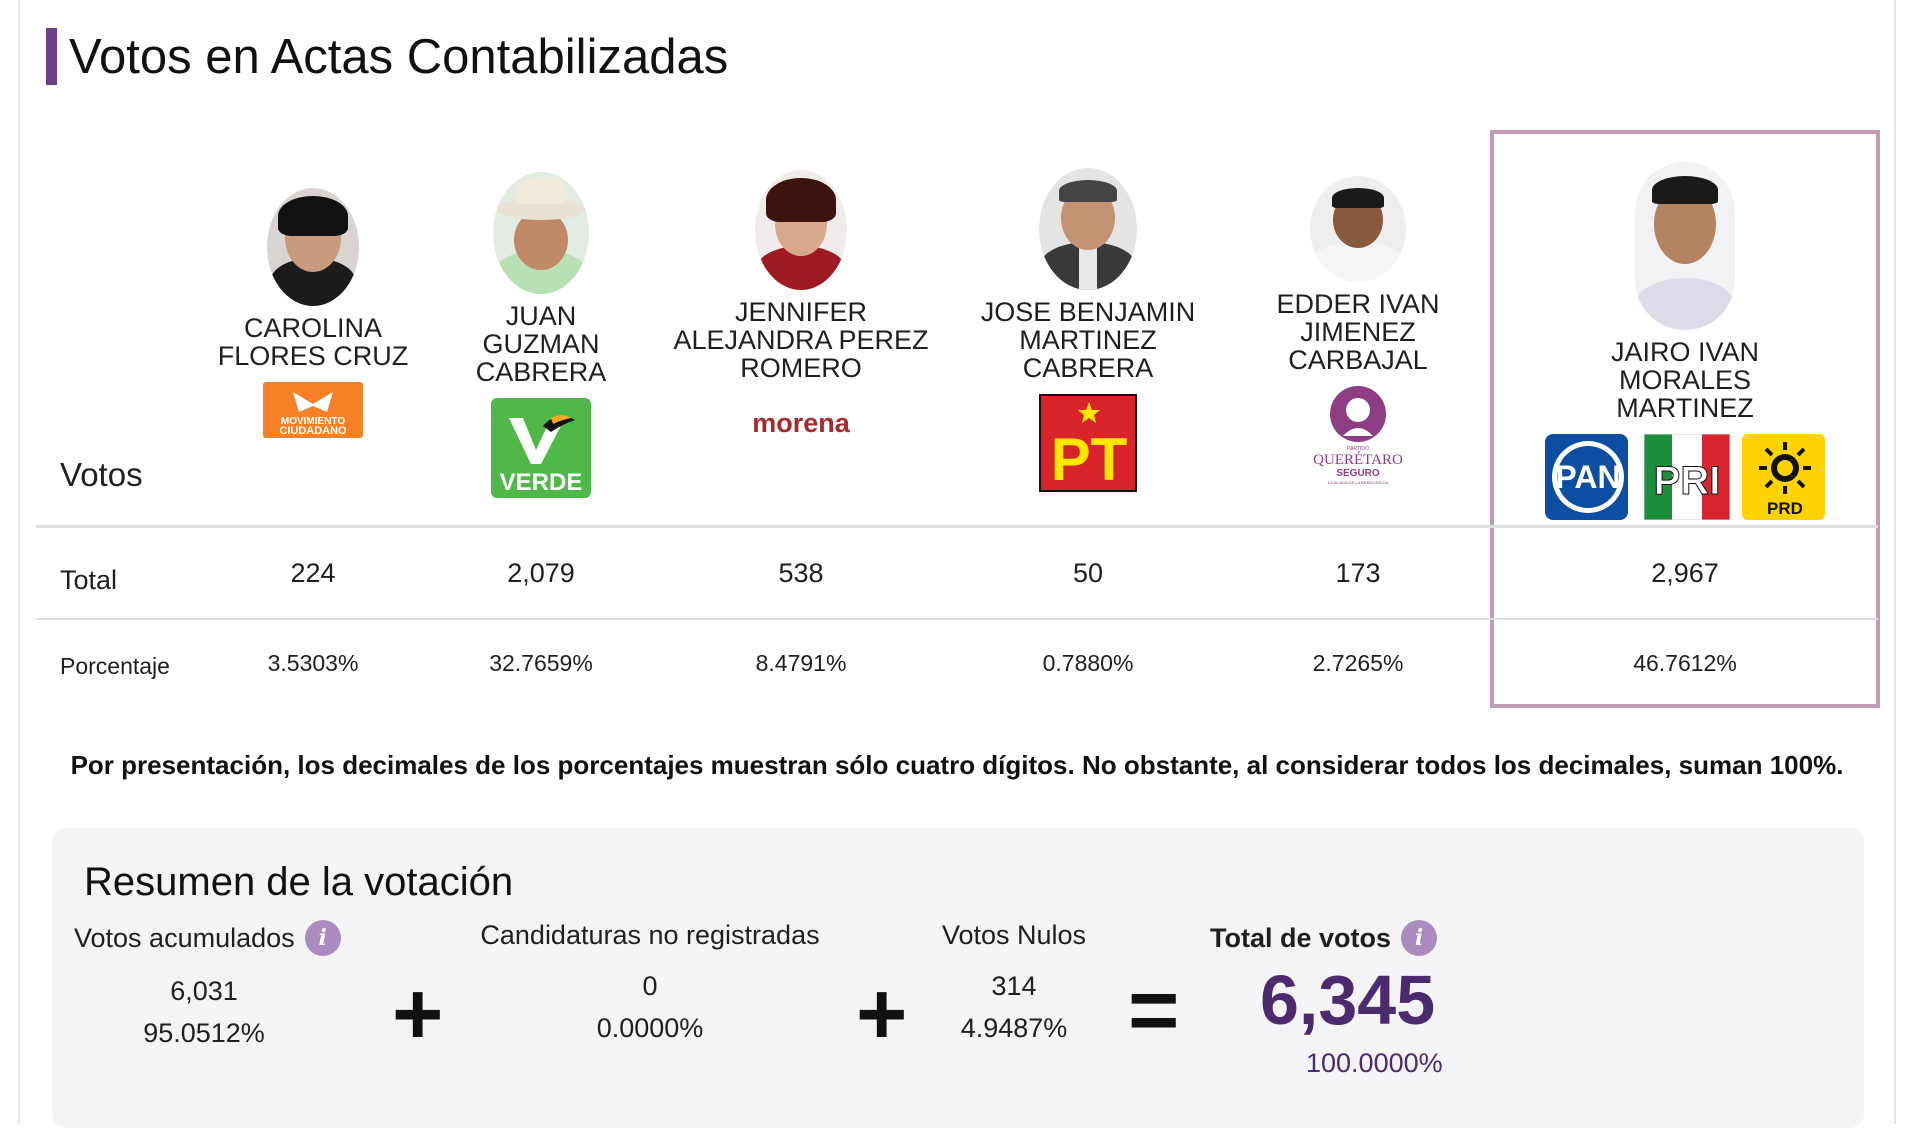 The image size is (1912, 1128). Describe the element at coordinates (19, 562) in the screenshot. I see `frame-left-border` at that location.